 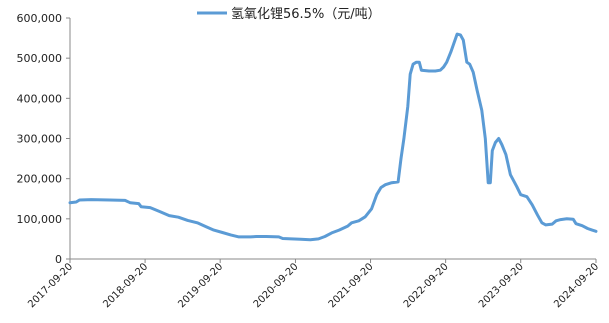 I want to click on x-tick-label: 2019-09-20, so click(x=200, y=285).